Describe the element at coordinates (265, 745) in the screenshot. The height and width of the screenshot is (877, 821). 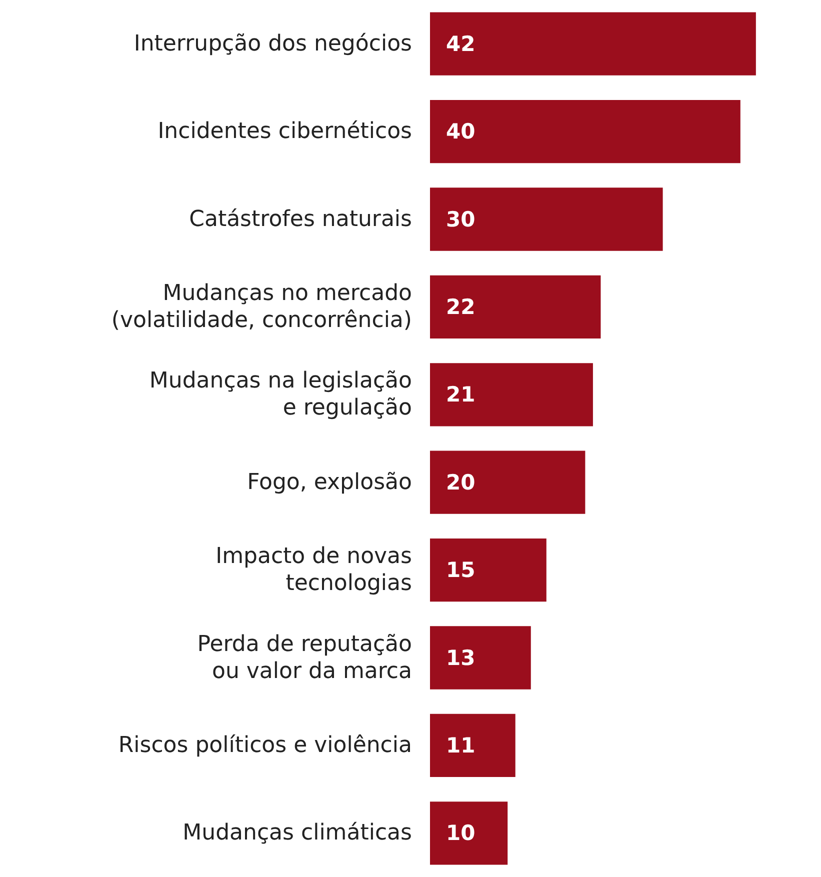
I see `y-tick-label: Riscos políticos e violência` at that location.